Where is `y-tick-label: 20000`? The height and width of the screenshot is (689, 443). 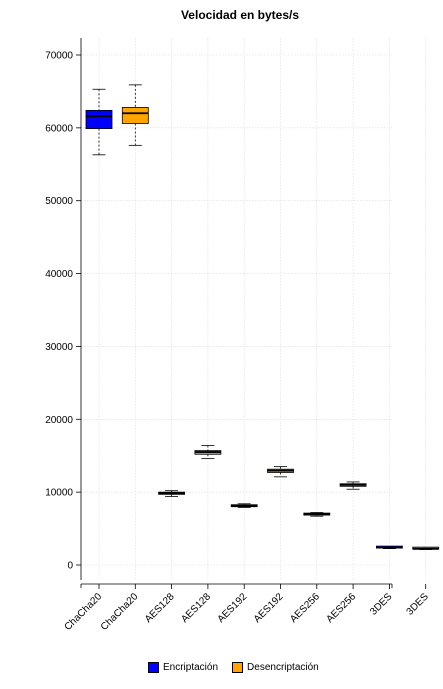 y-tick-label: 20000 is located at coordinates (59, 420).